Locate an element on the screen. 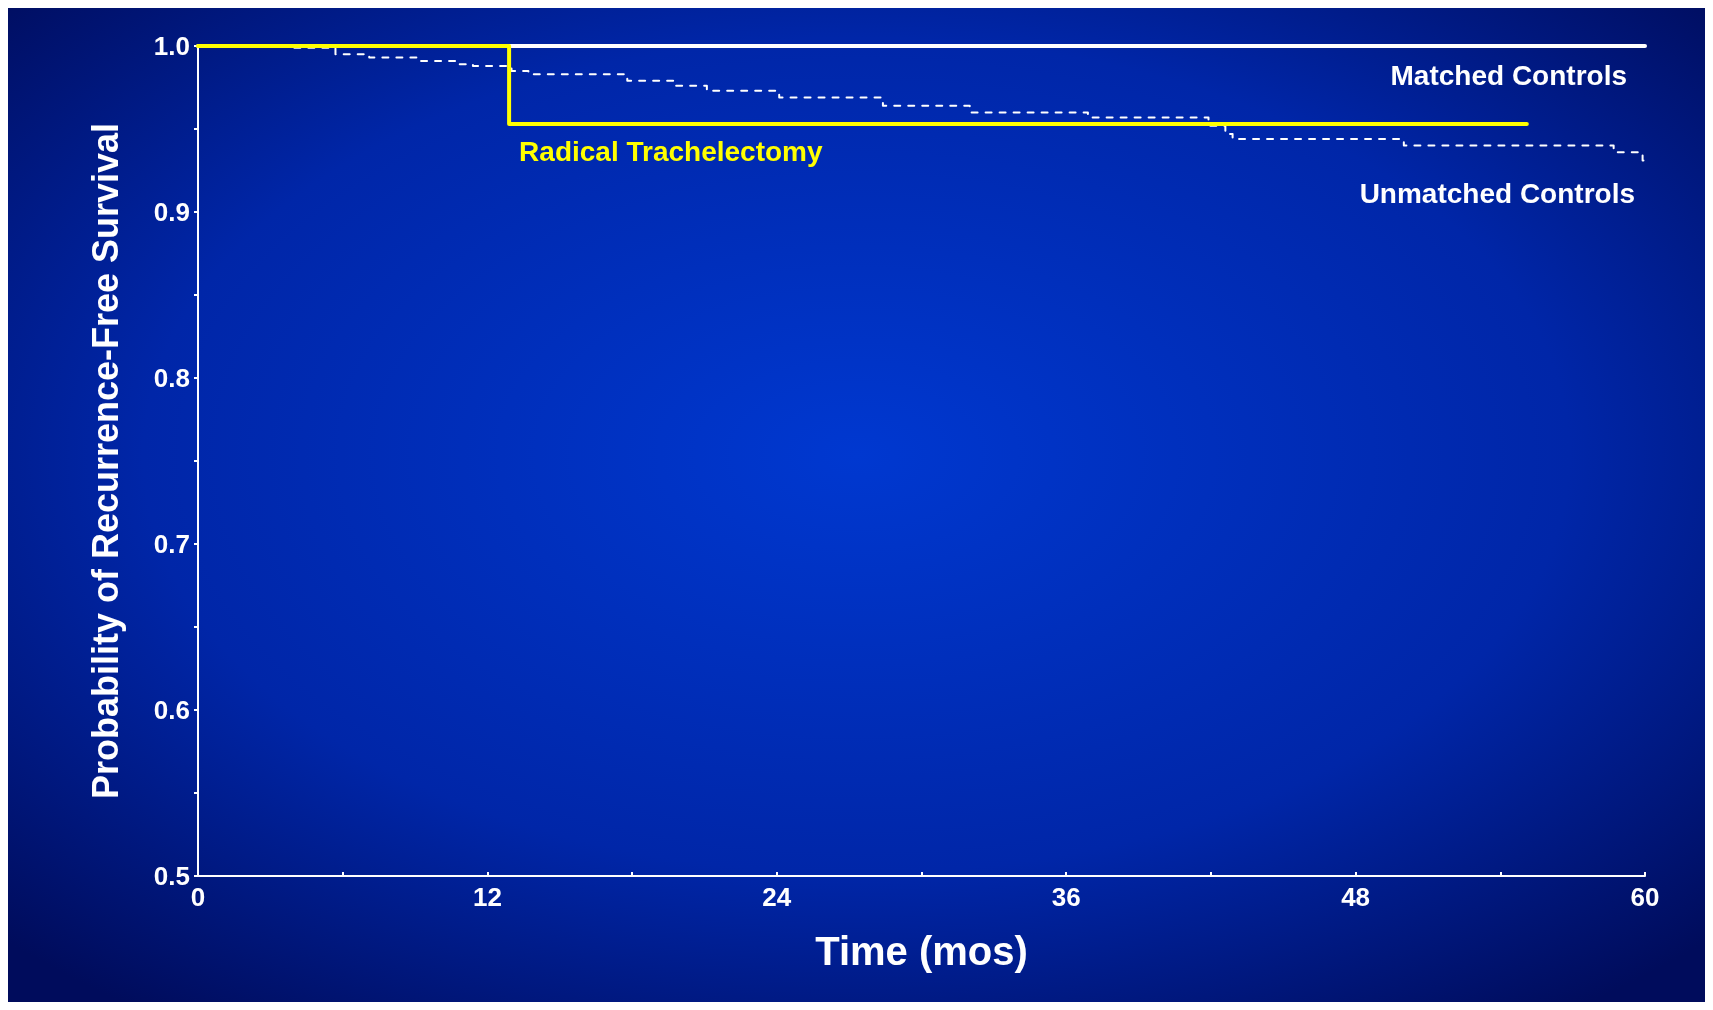 Image resolution: width=1713 pixels, height=1010 pixels. y-tick-label: 0.6 is located at coordinates (171, 710).